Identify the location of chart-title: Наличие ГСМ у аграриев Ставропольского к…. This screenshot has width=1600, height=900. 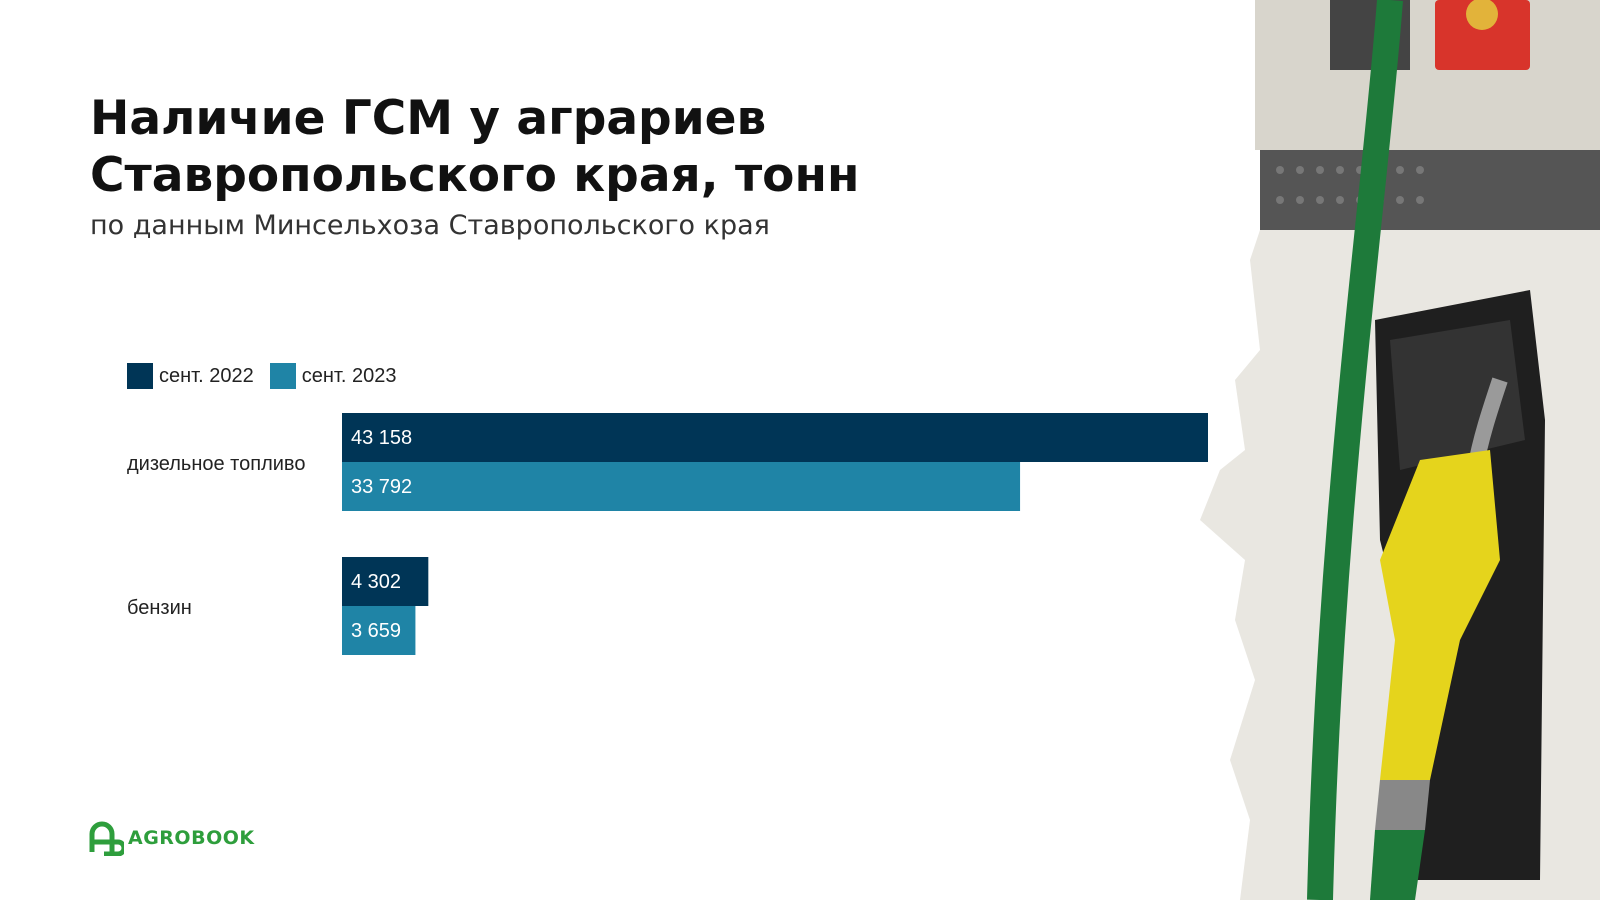
(475, 147).